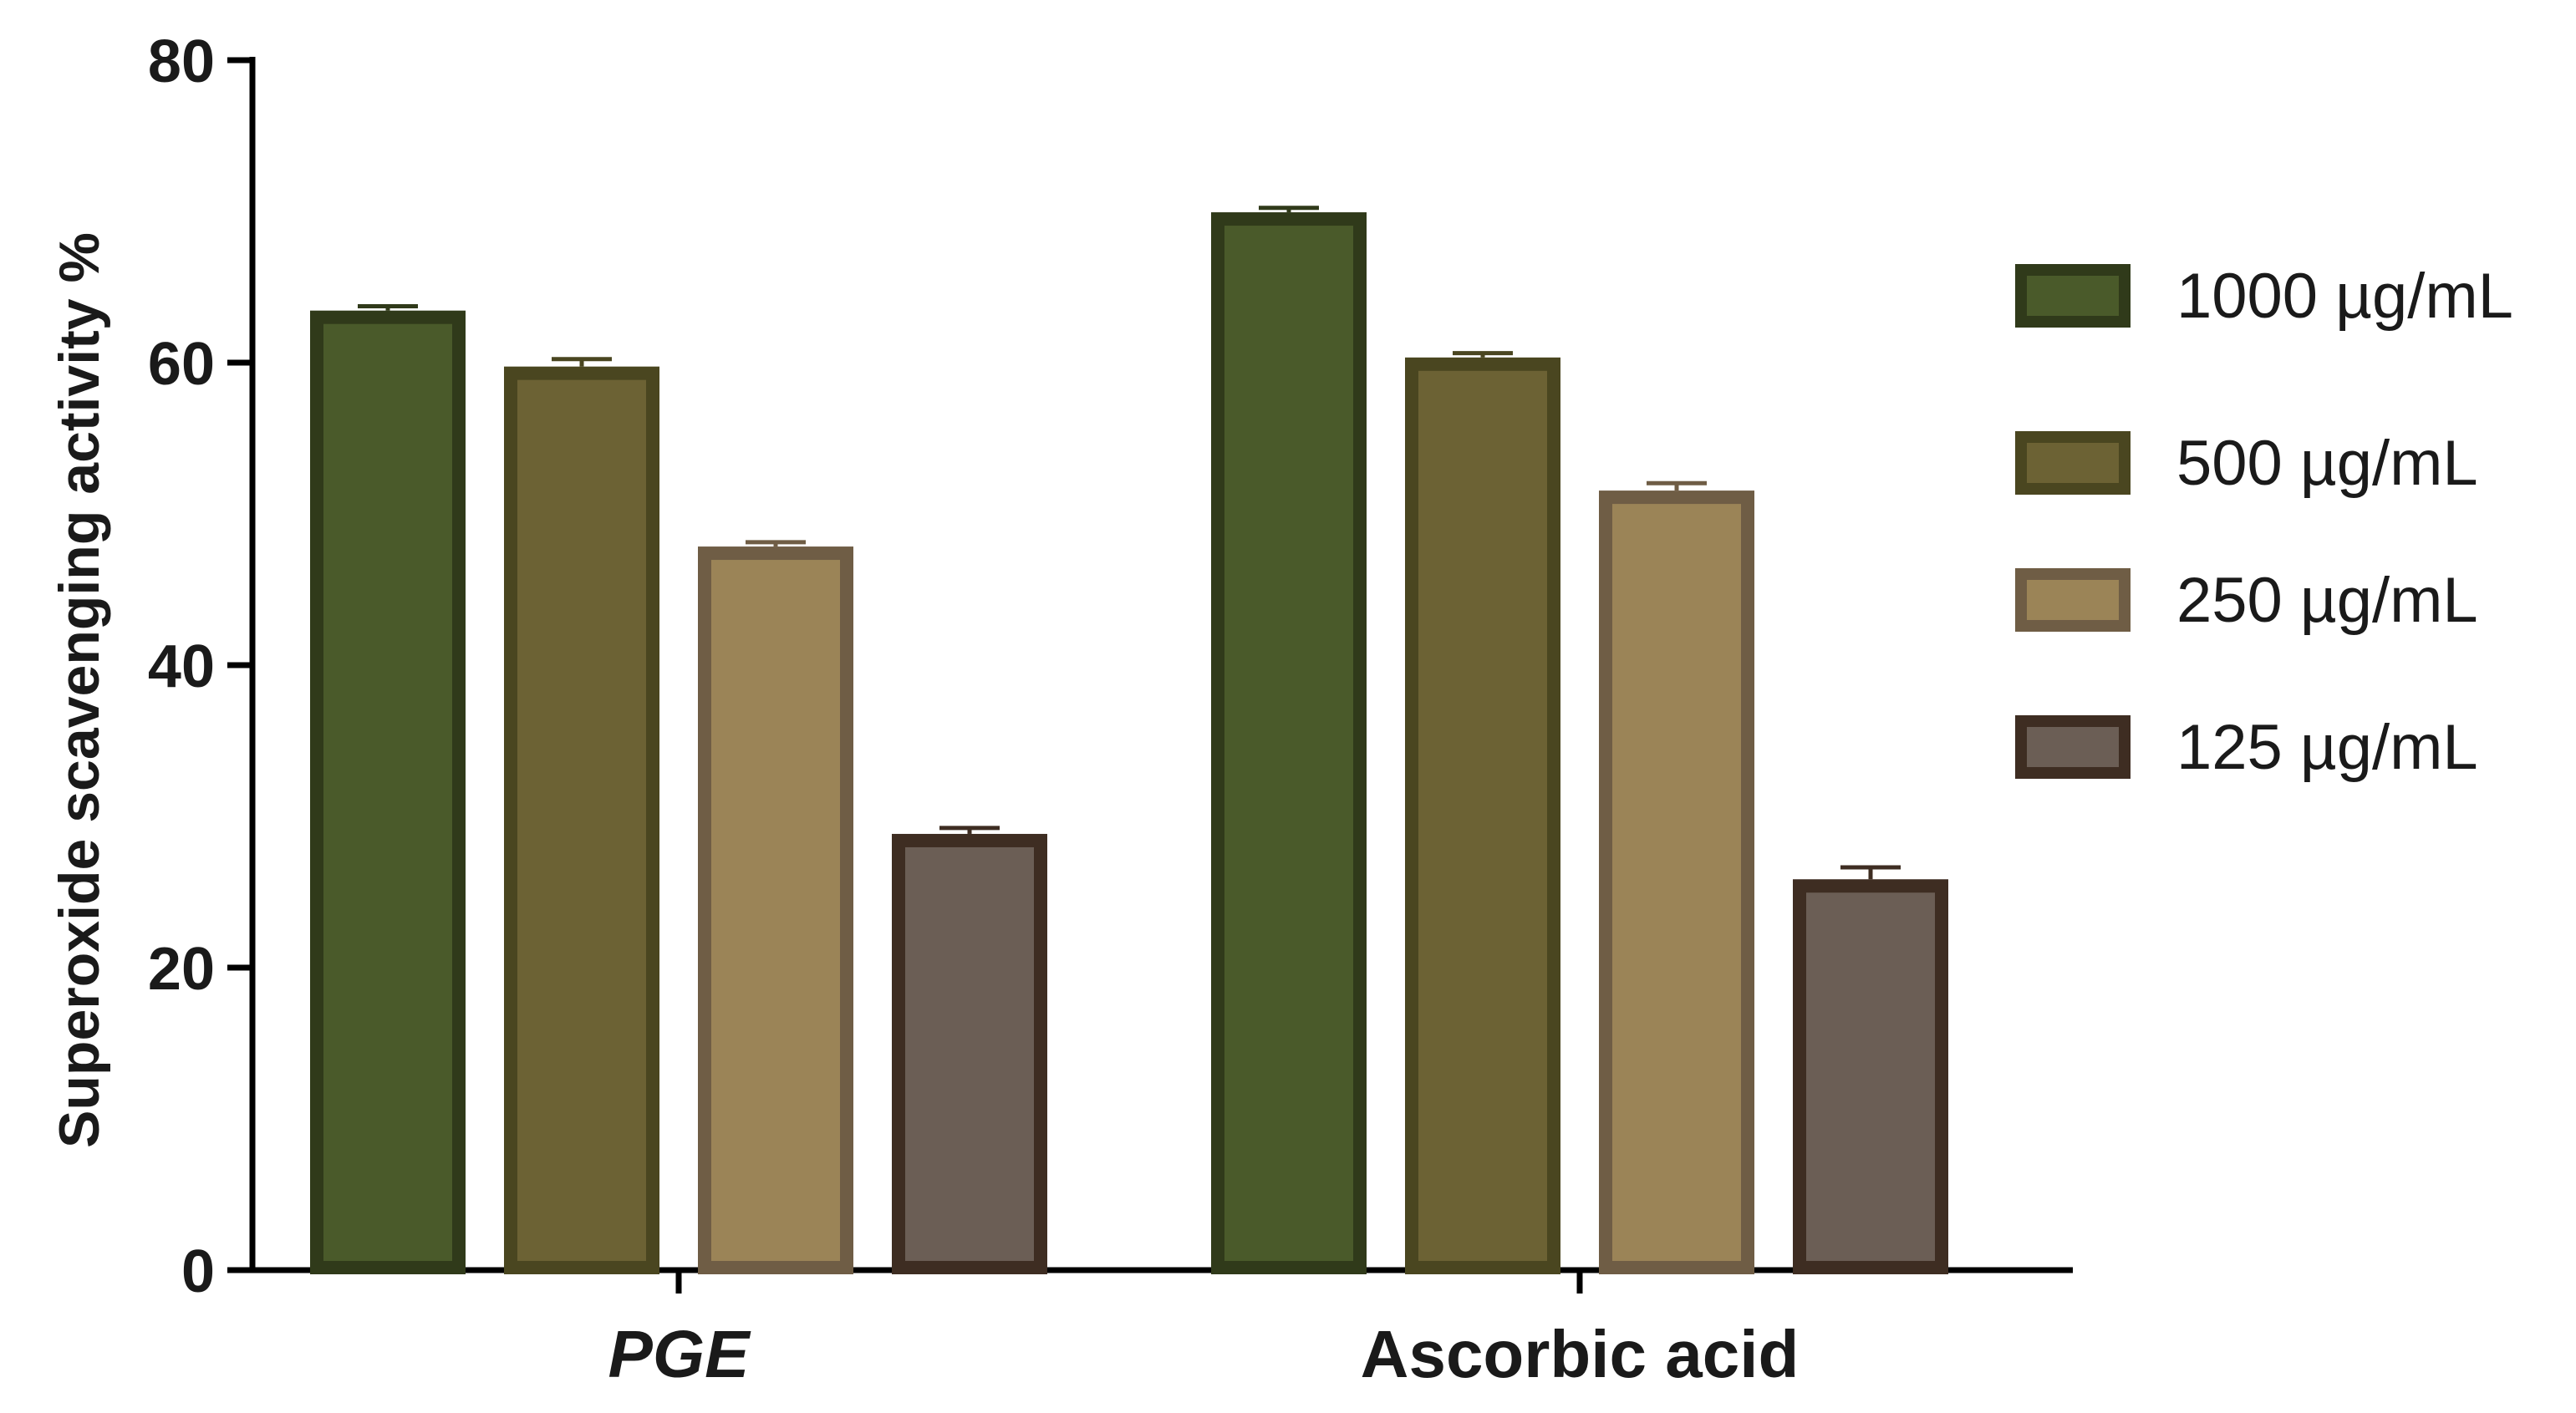 This screenshot has height=1413, width=2576. Describe the element at coordinates (2344, 297) in the screenshot. I see `legend-label-0: 1000 µg/mL` at that location.